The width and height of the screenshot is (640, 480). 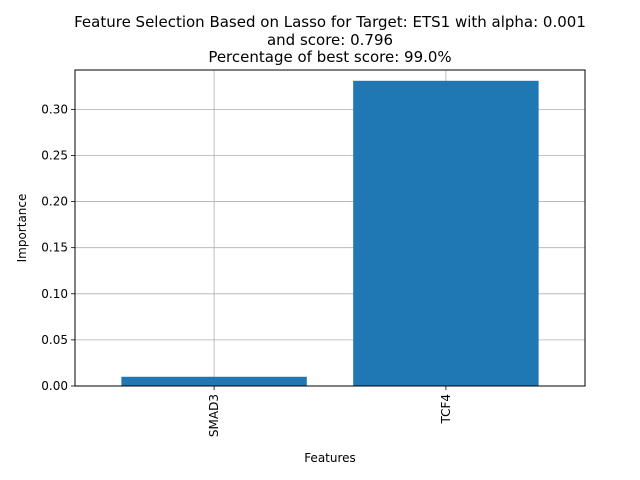 I want to click on chart-title-line-3: Percentage of best score: 99.0%, so click(x=329, y=57).